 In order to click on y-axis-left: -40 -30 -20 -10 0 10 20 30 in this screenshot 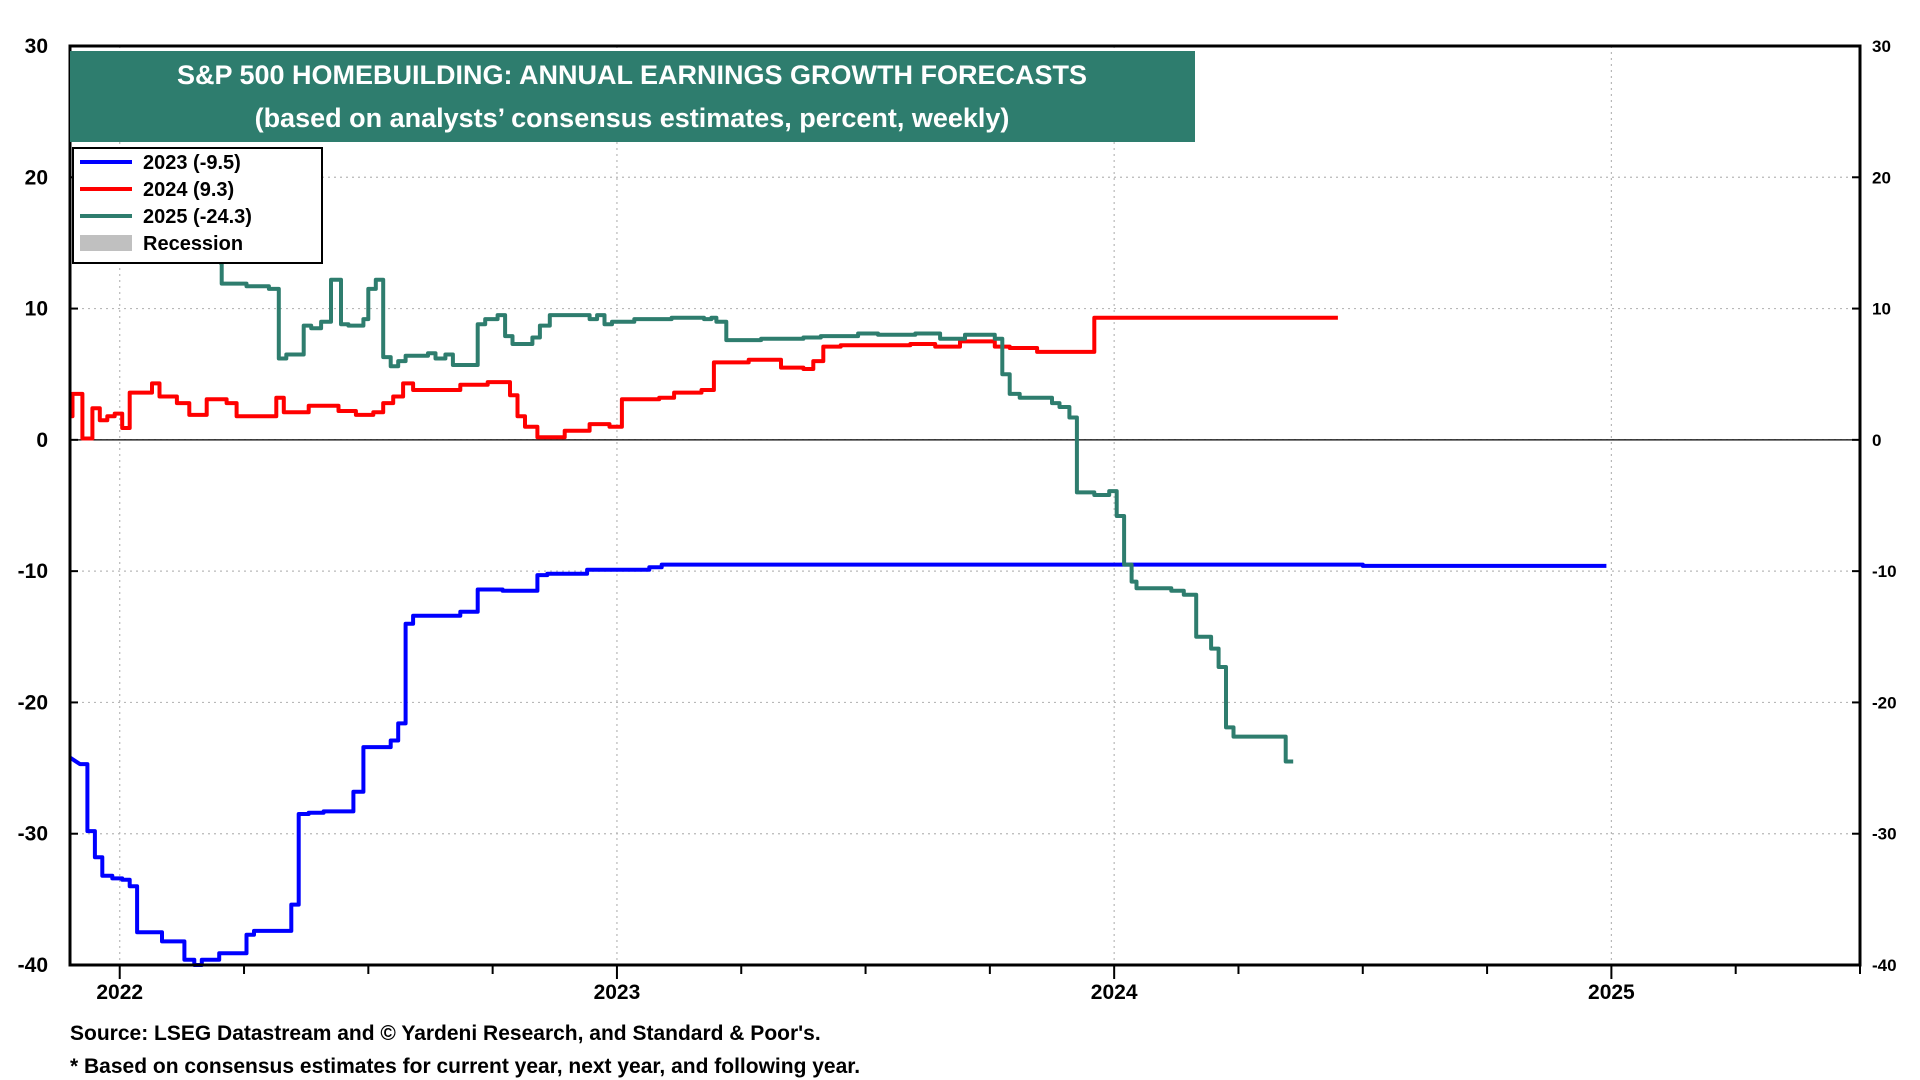, I will do `click(48, 506)`.